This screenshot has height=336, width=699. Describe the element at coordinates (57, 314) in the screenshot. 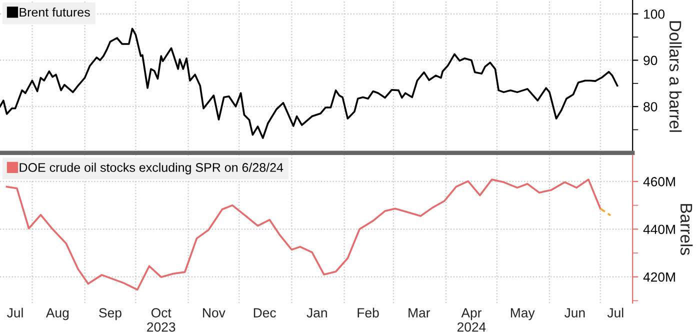

I see `x-tick-label: Aug` at that location.